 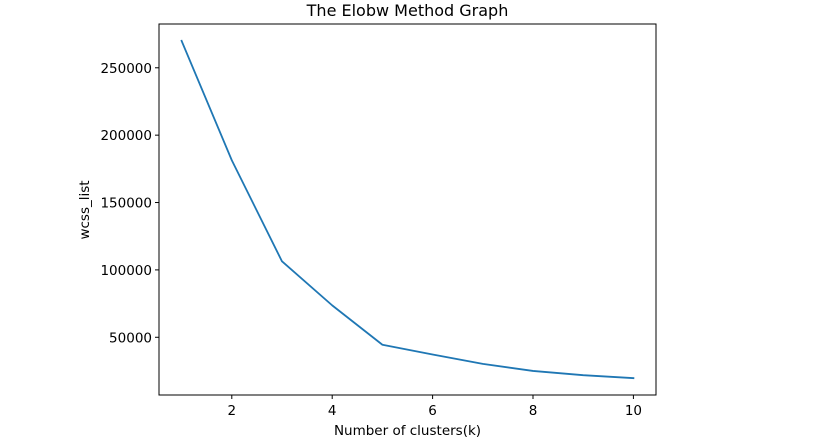 What do you see at coordinates (407, 10) in the screenshot?
I see `chart-title: The Elobw Method Graph` at bounding box center [407, 10].